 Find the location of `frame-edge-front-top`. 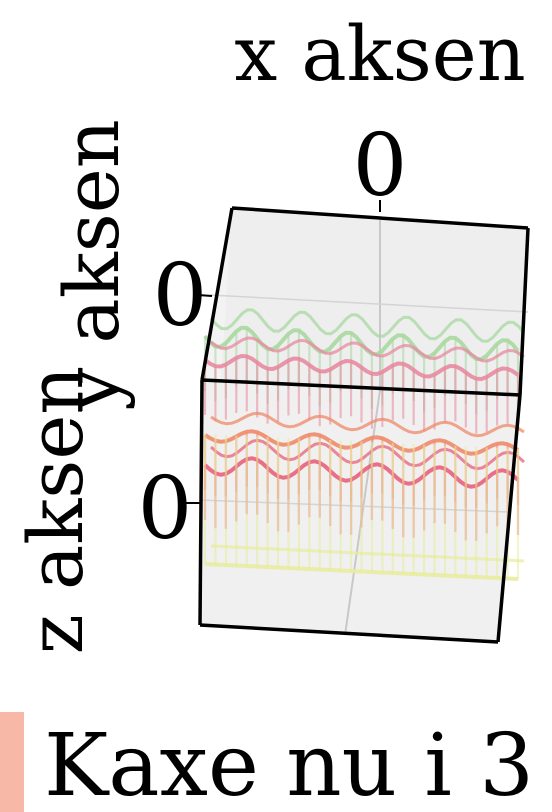

frame-edge-front-top is located at coordinates (361, 387).